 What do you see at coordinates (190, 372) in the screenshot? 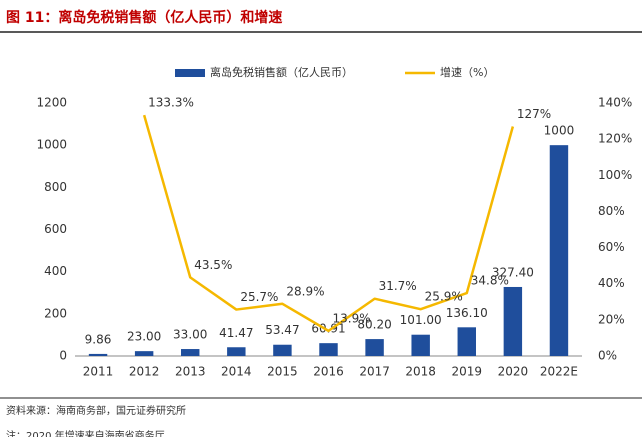
I see `x-tick-label: 2013` at bounding box center [190, 372].